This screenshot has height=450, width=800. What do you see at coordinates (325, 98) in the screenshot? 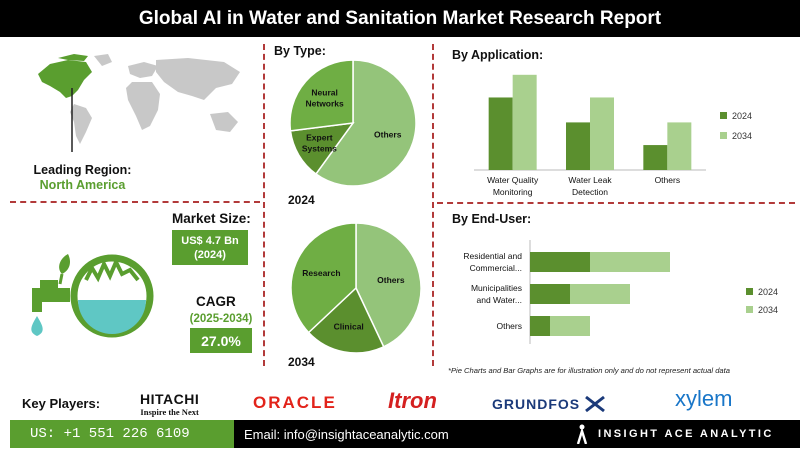
I see `pie-label-neural-networks: Neural Networks` at bounding box center [325, 98].